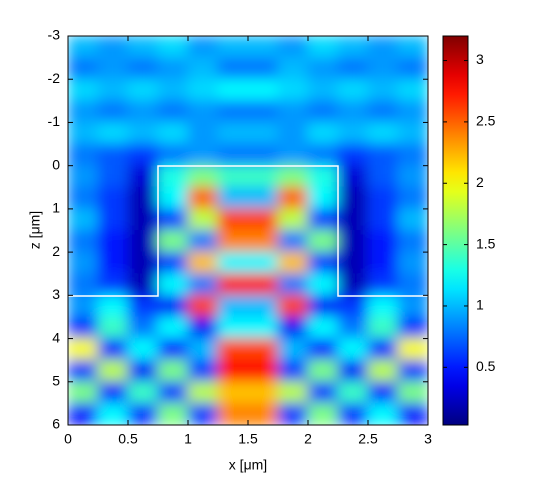  I want to click on y-axis-label: z [μm], so click(35, 230).